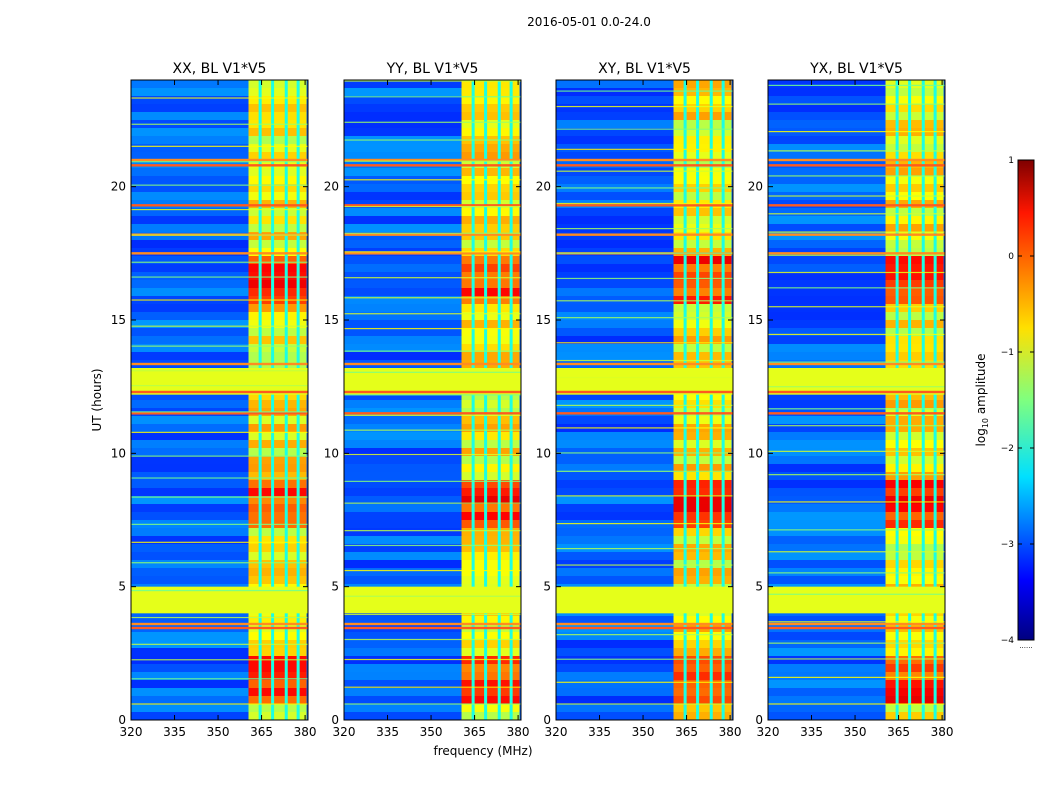 This screenshot has width=1050, height=800. Describe the element at coordinates (432, 69) in the screenshot. I see `panel-title: YY, BL V1*V5` at that location.